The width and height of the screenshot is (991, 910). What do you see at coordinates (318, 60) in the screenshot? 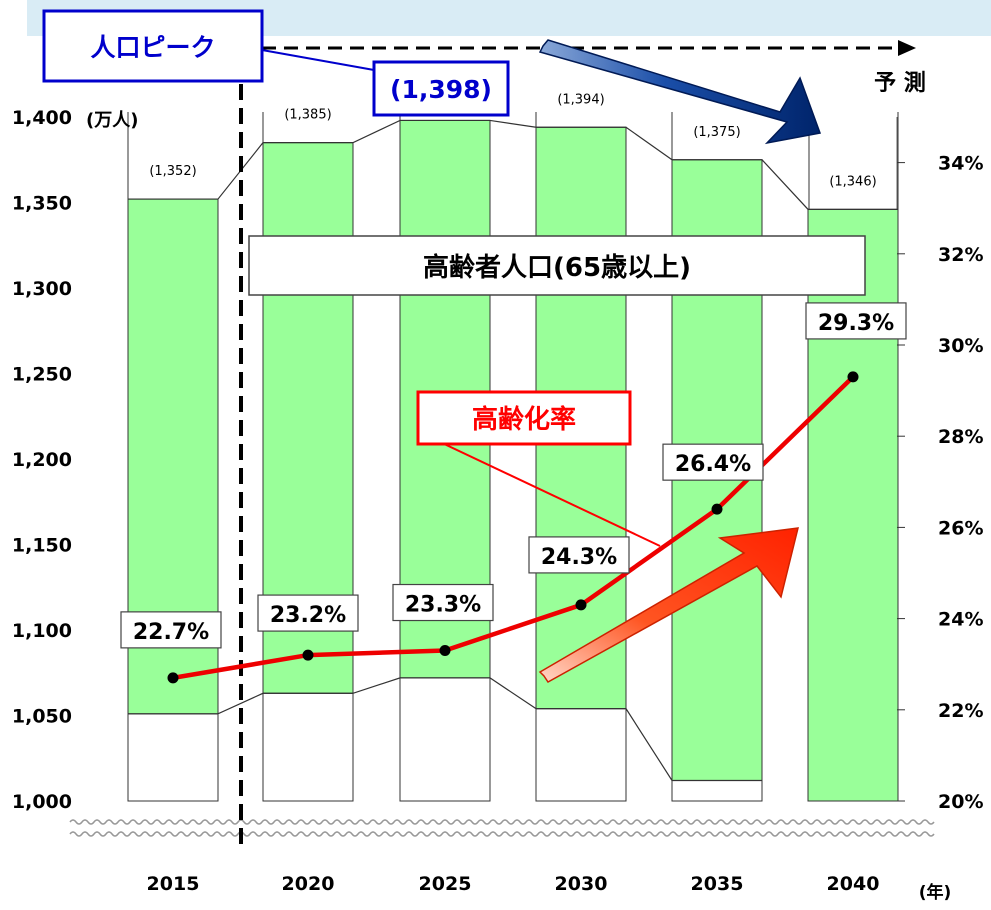
I see `peak-connector` at bounding box center [318, 60].